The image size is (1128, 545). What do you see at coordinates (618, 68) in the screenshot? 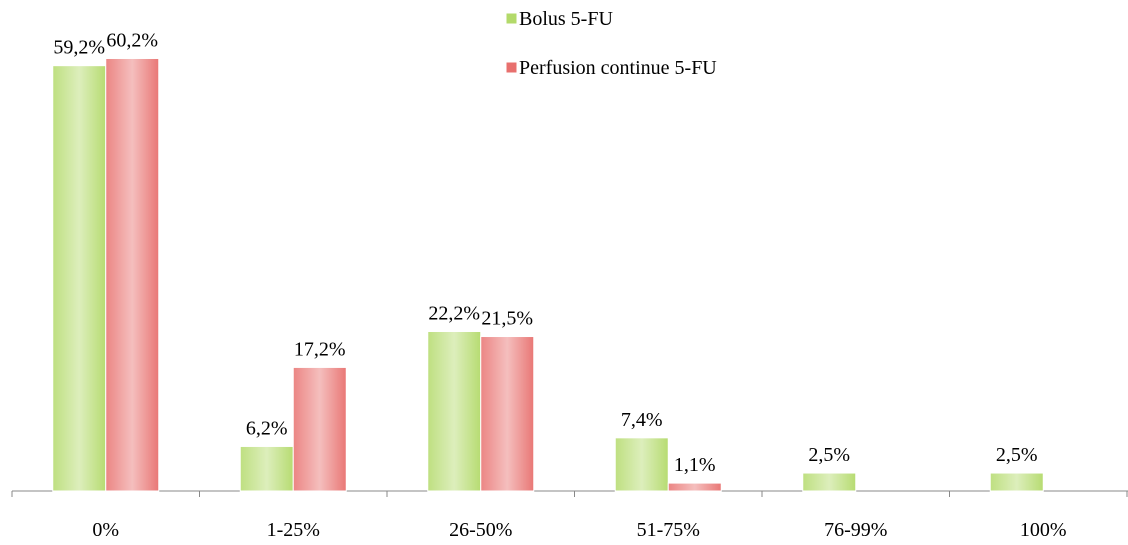
I see `legend-label: Perfusion continue 5-FU` at bounding box center [618, 68].